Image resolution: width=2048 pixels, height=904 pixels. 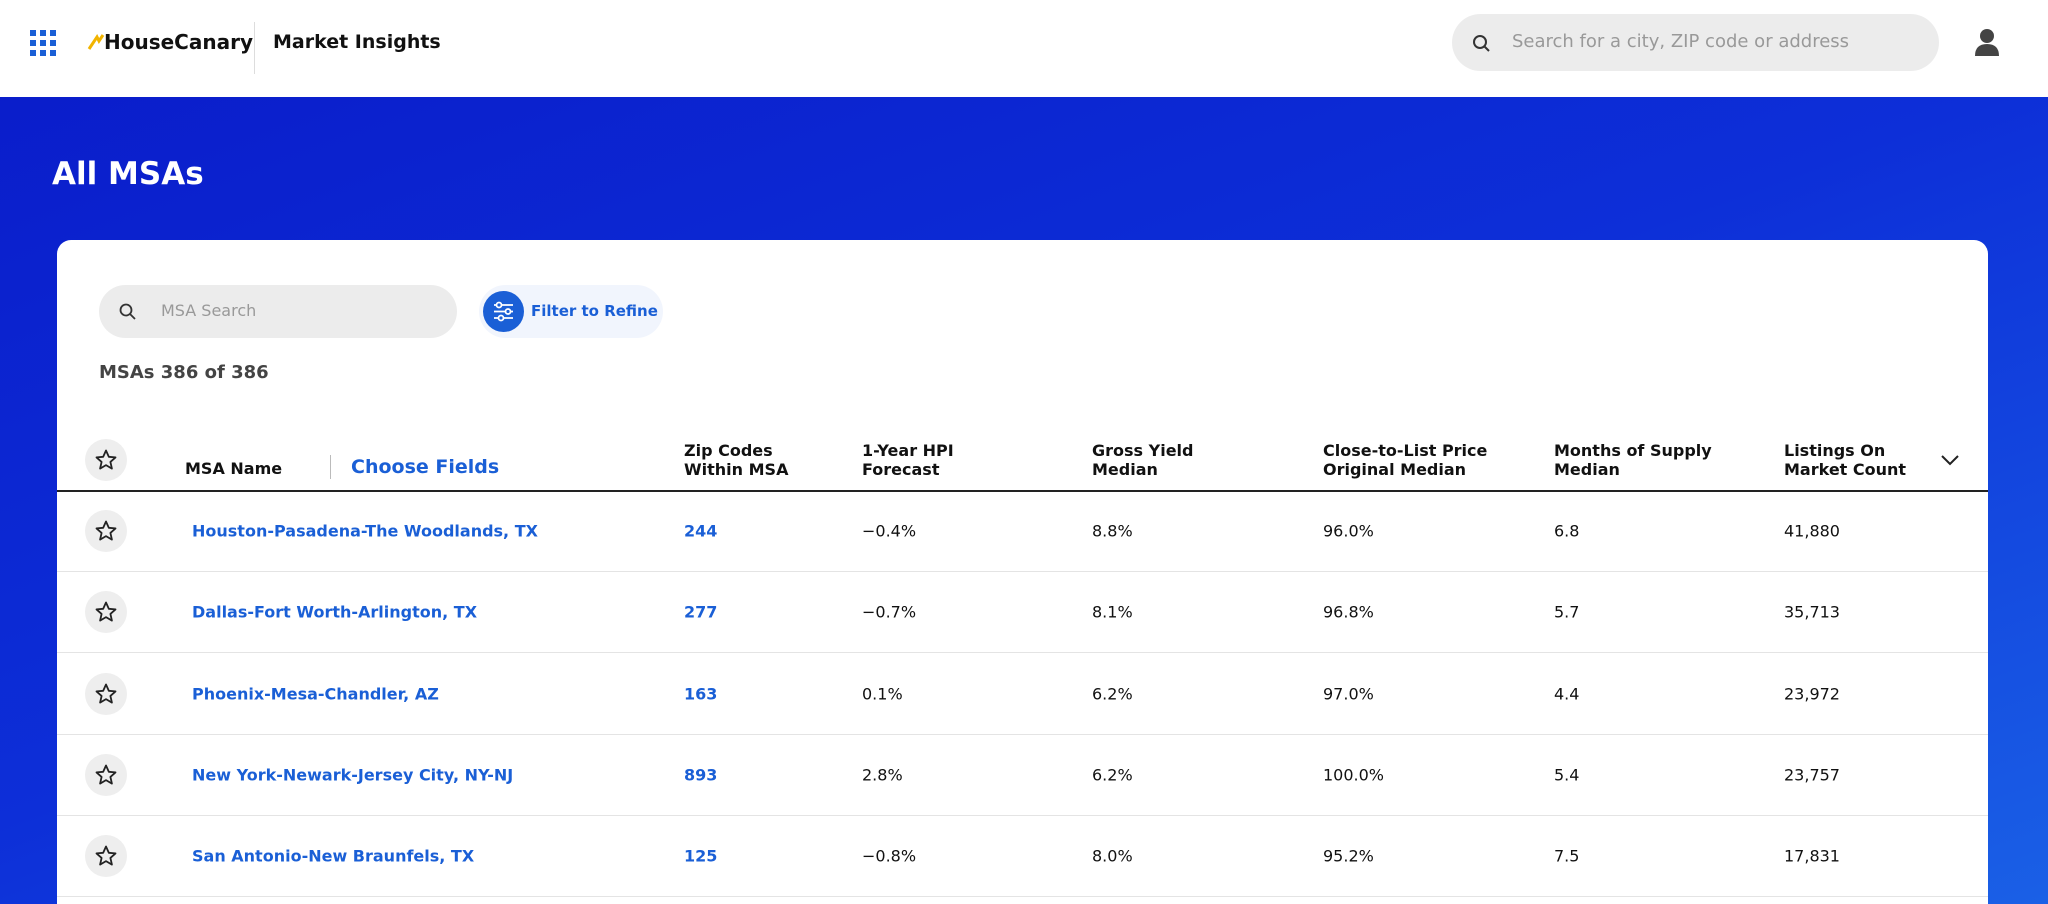 What do you see at coordinates (1112, 612) in the screenshot?
I see `cell-value: 8.1%` at bounding box center [1112, 612].